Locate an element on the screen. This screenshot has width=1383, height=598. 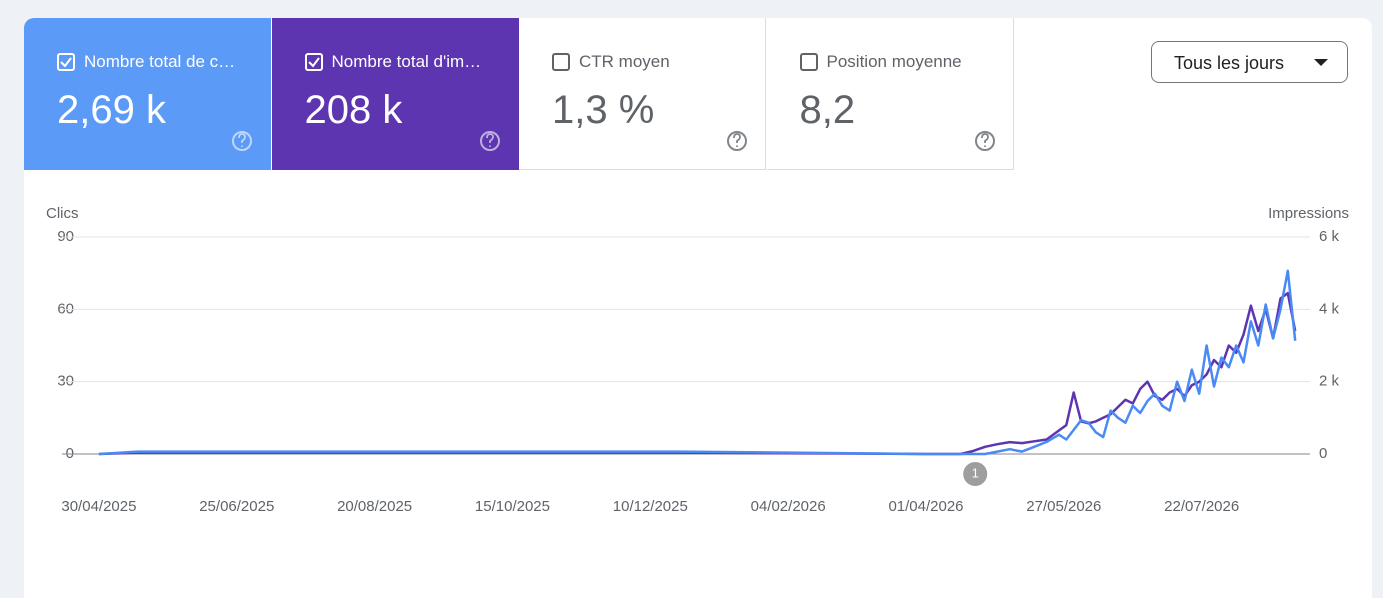
x-tick-label: 27/05/2026 is located at coordinates (1063, 506).